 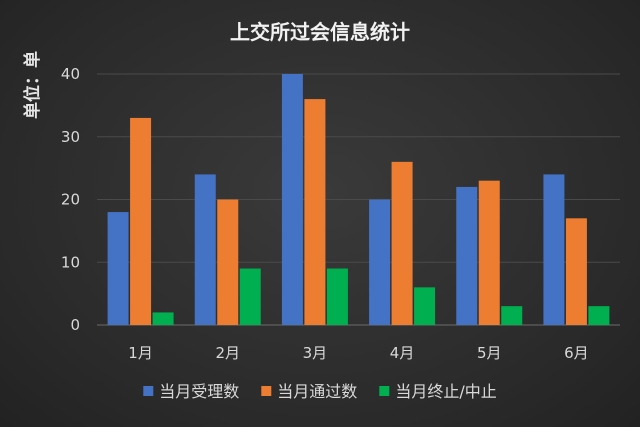 I want to click on y-axis-label: 单位：单, so click(x=32, y=85).